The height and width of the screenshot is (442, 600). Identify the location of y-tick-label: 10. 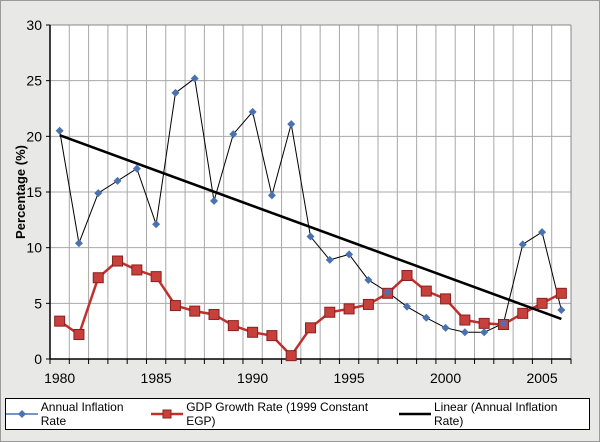
(34, 248).